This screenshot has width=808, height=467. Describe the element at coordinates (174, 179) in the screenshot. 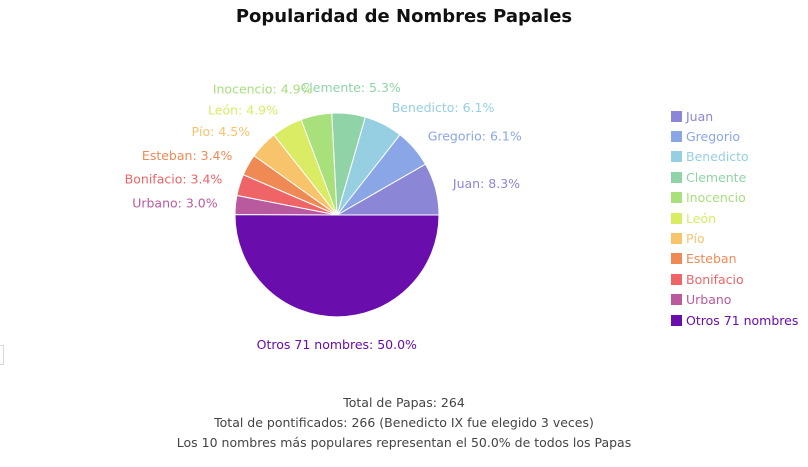

I see `slice-label-bonifacio: Bonifacio: 3.4%` at that location.